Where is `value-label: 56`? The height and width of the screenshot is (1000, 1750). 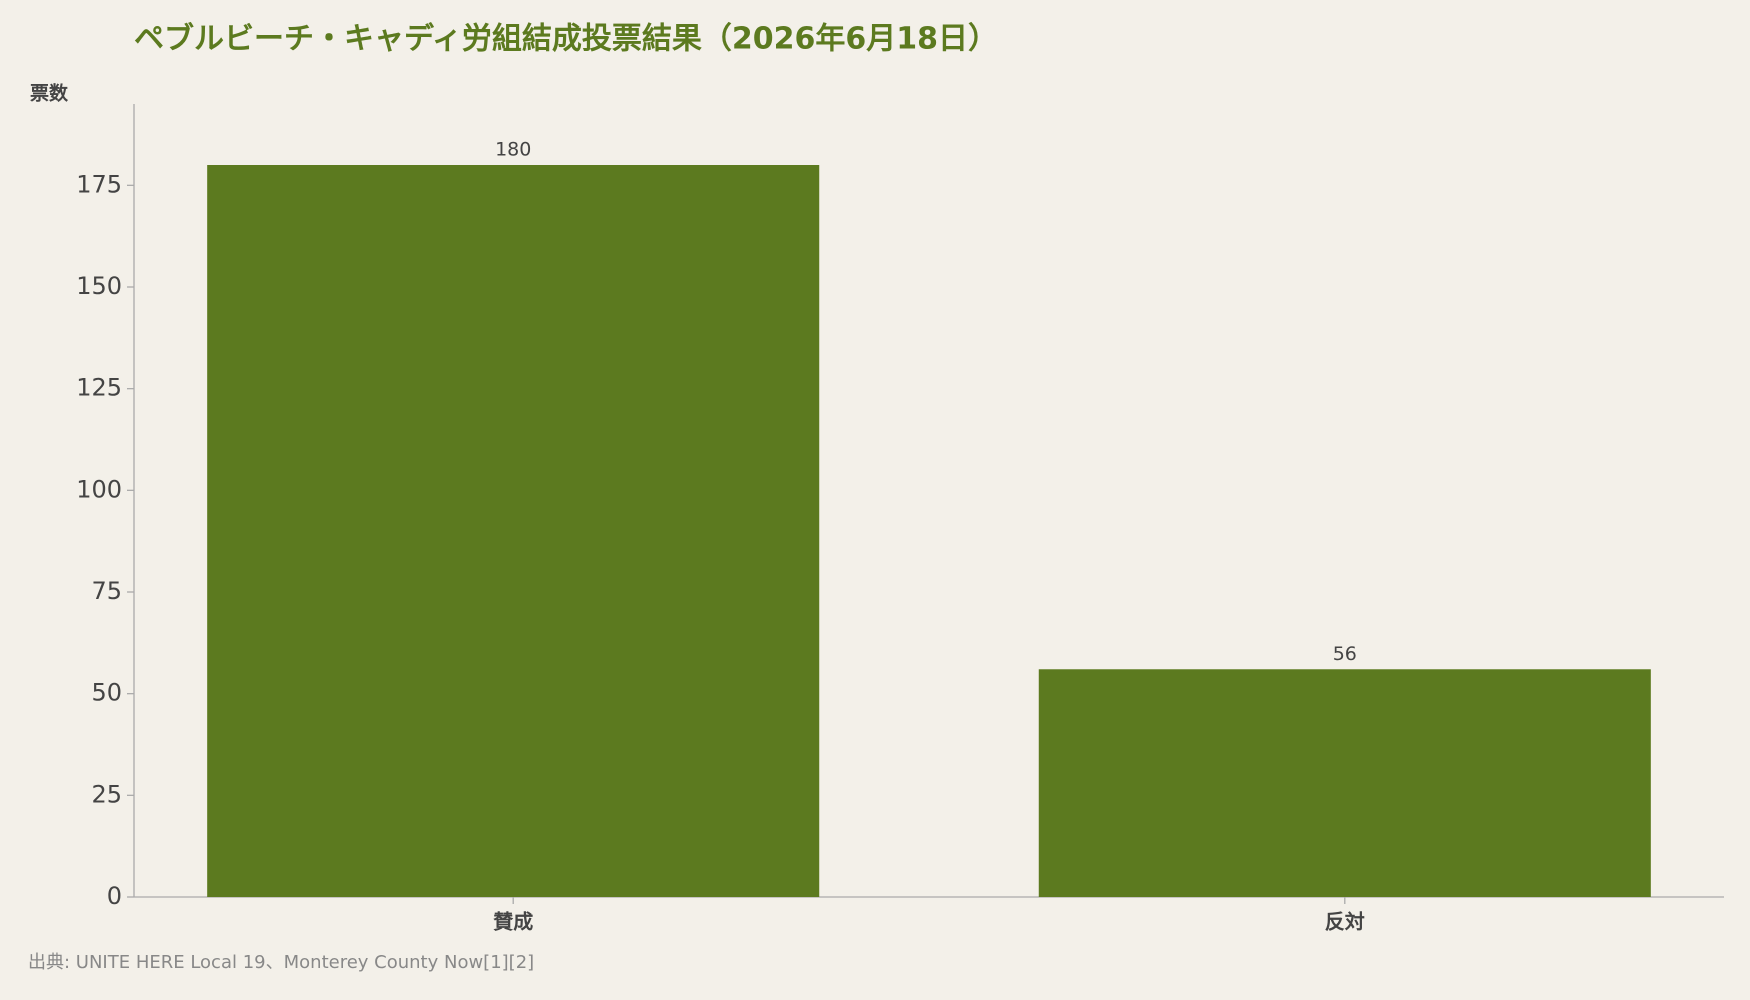 value-label: 56 is located at coordinates (1345, 654).